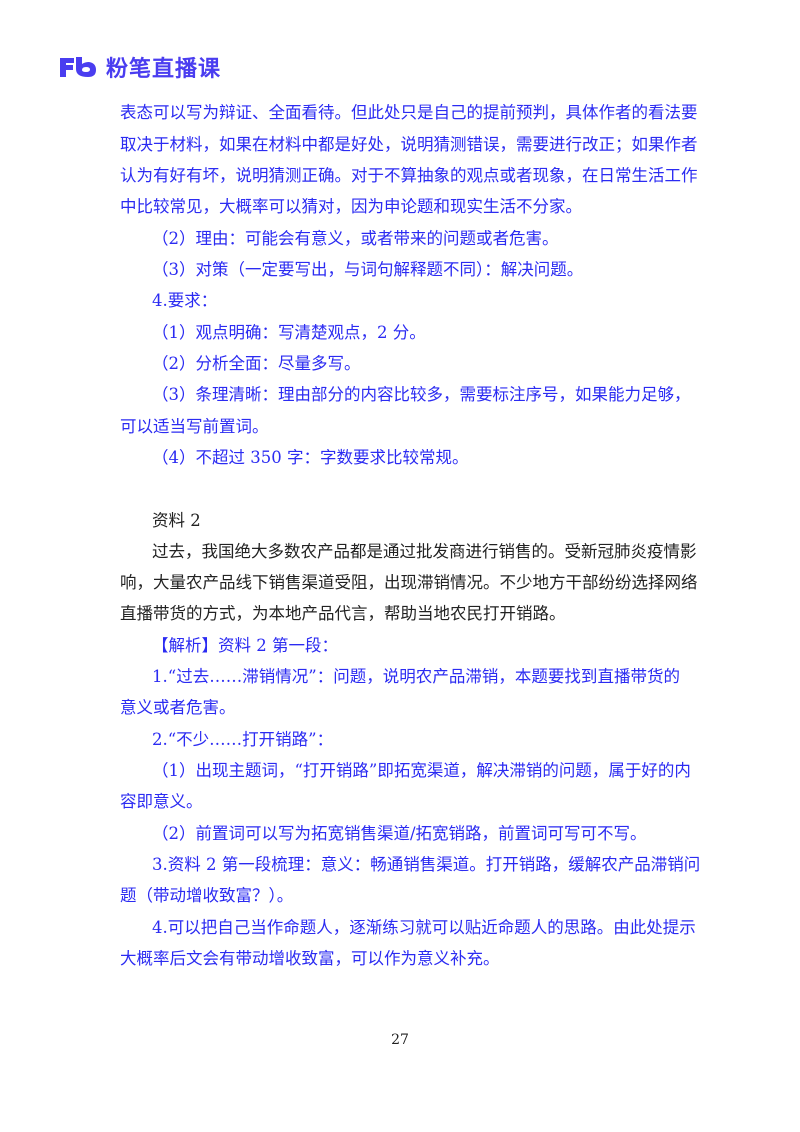 This screenshot has width=800, height=1132. What do you see at coordinates (409, 175) in the screenshot?
I see `text-line: 认为有好有坏，说明猜测正确。对于不算抽象的观点或者现象，在日常生活工作` at bounding box center [409, 175].